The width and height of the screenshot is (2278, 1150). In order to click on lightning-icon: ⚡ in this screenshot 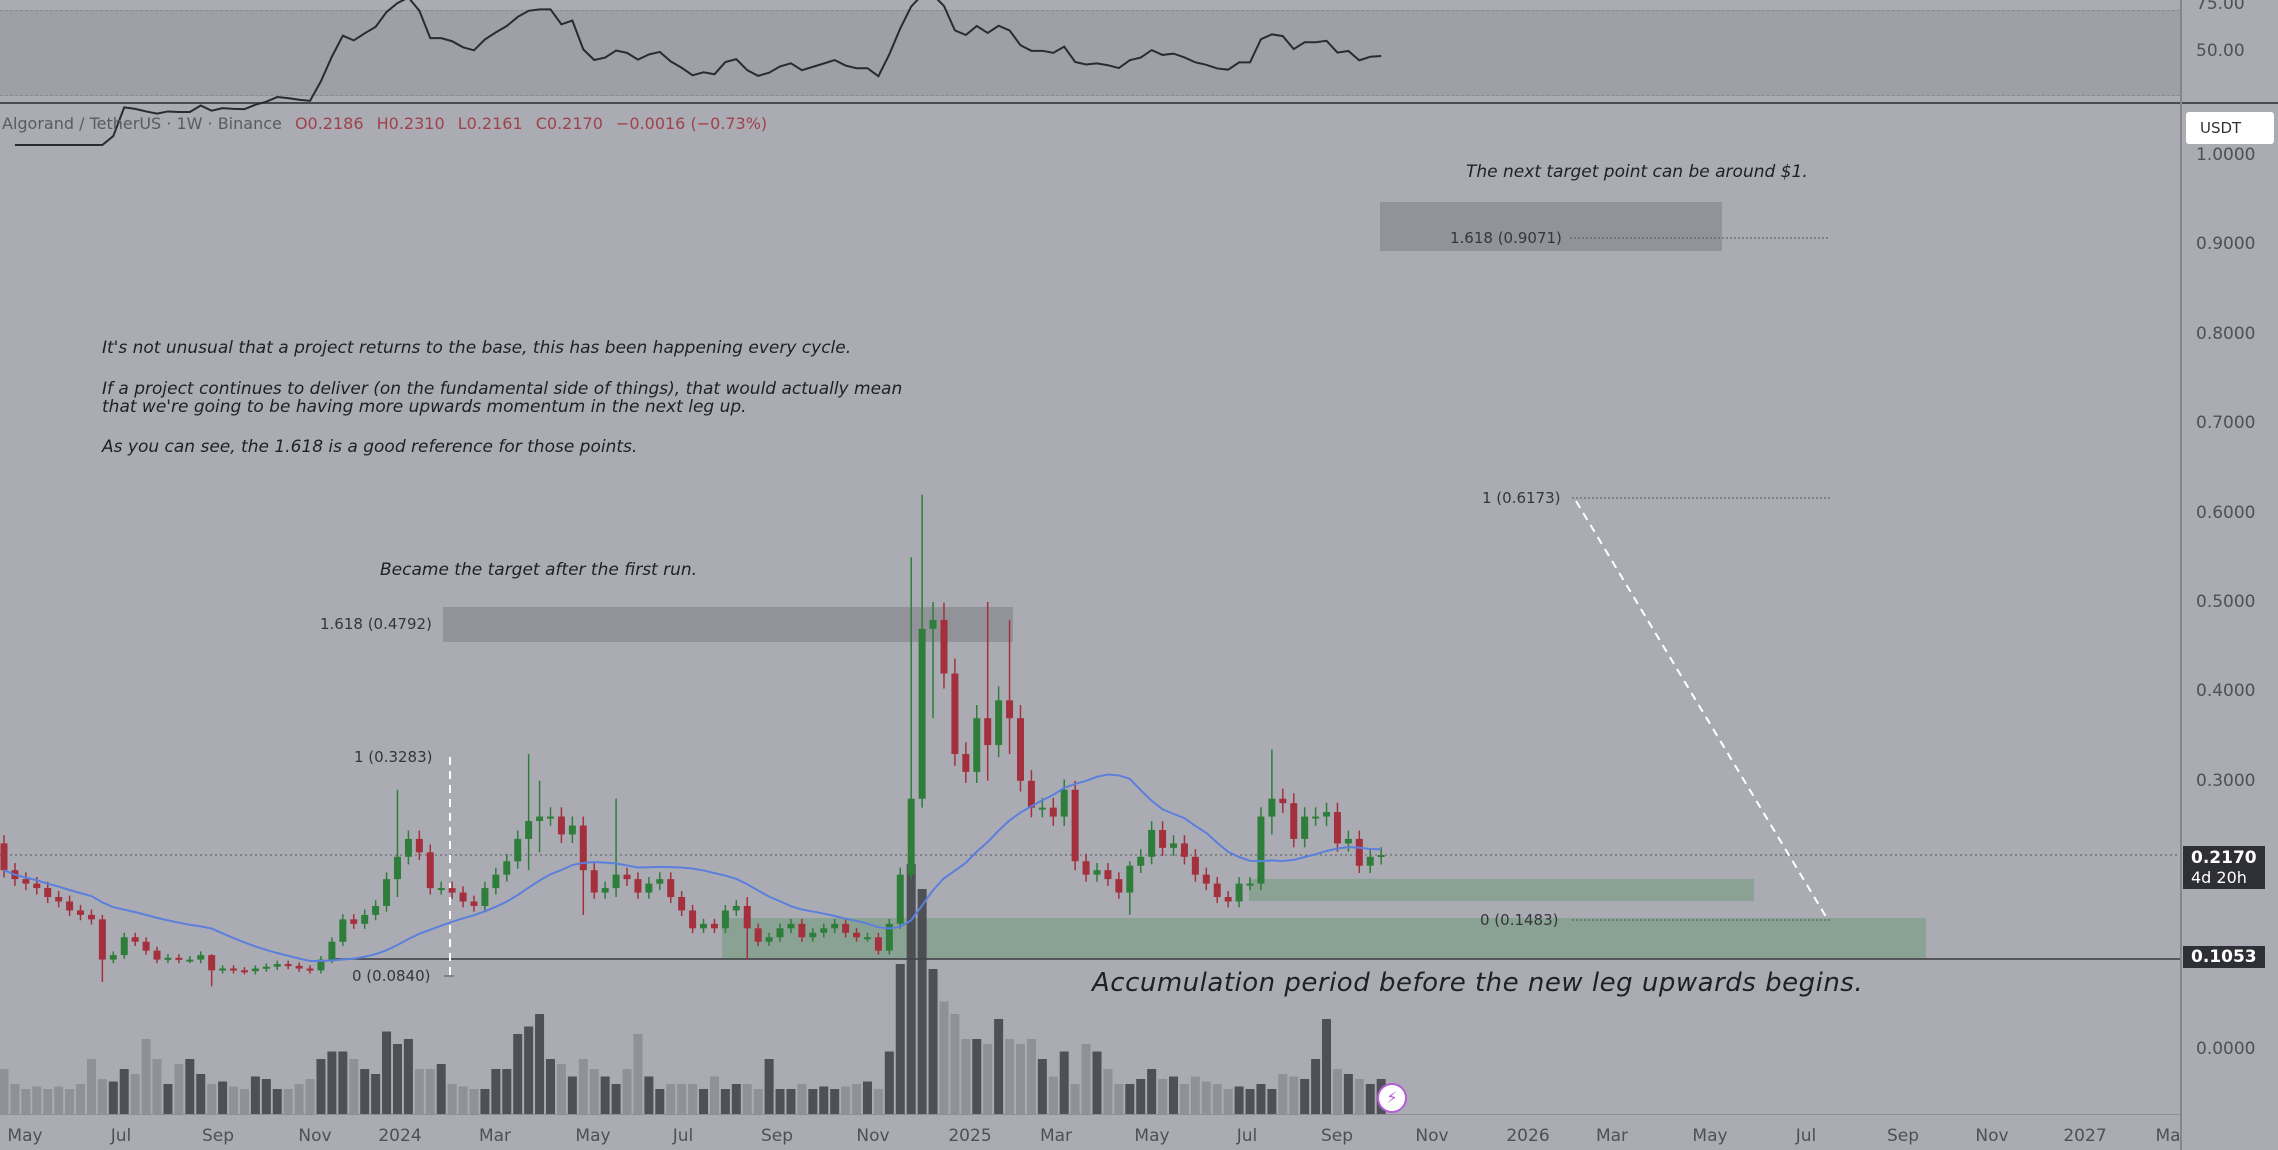, I will do `click(1392, 1098)`.